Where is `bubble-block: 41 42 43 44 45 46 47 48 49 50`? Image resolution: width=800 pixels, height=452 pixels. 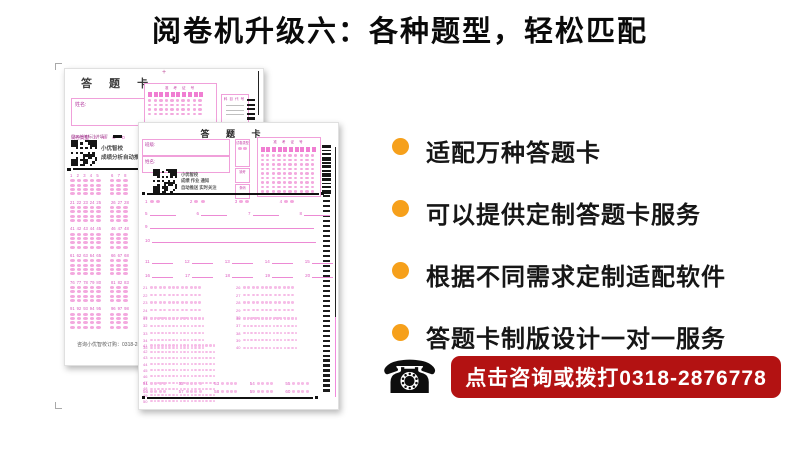 bubble-block: 41 42 43 44 45 46 47 48 49 50 is located at coordinates (179, 374).